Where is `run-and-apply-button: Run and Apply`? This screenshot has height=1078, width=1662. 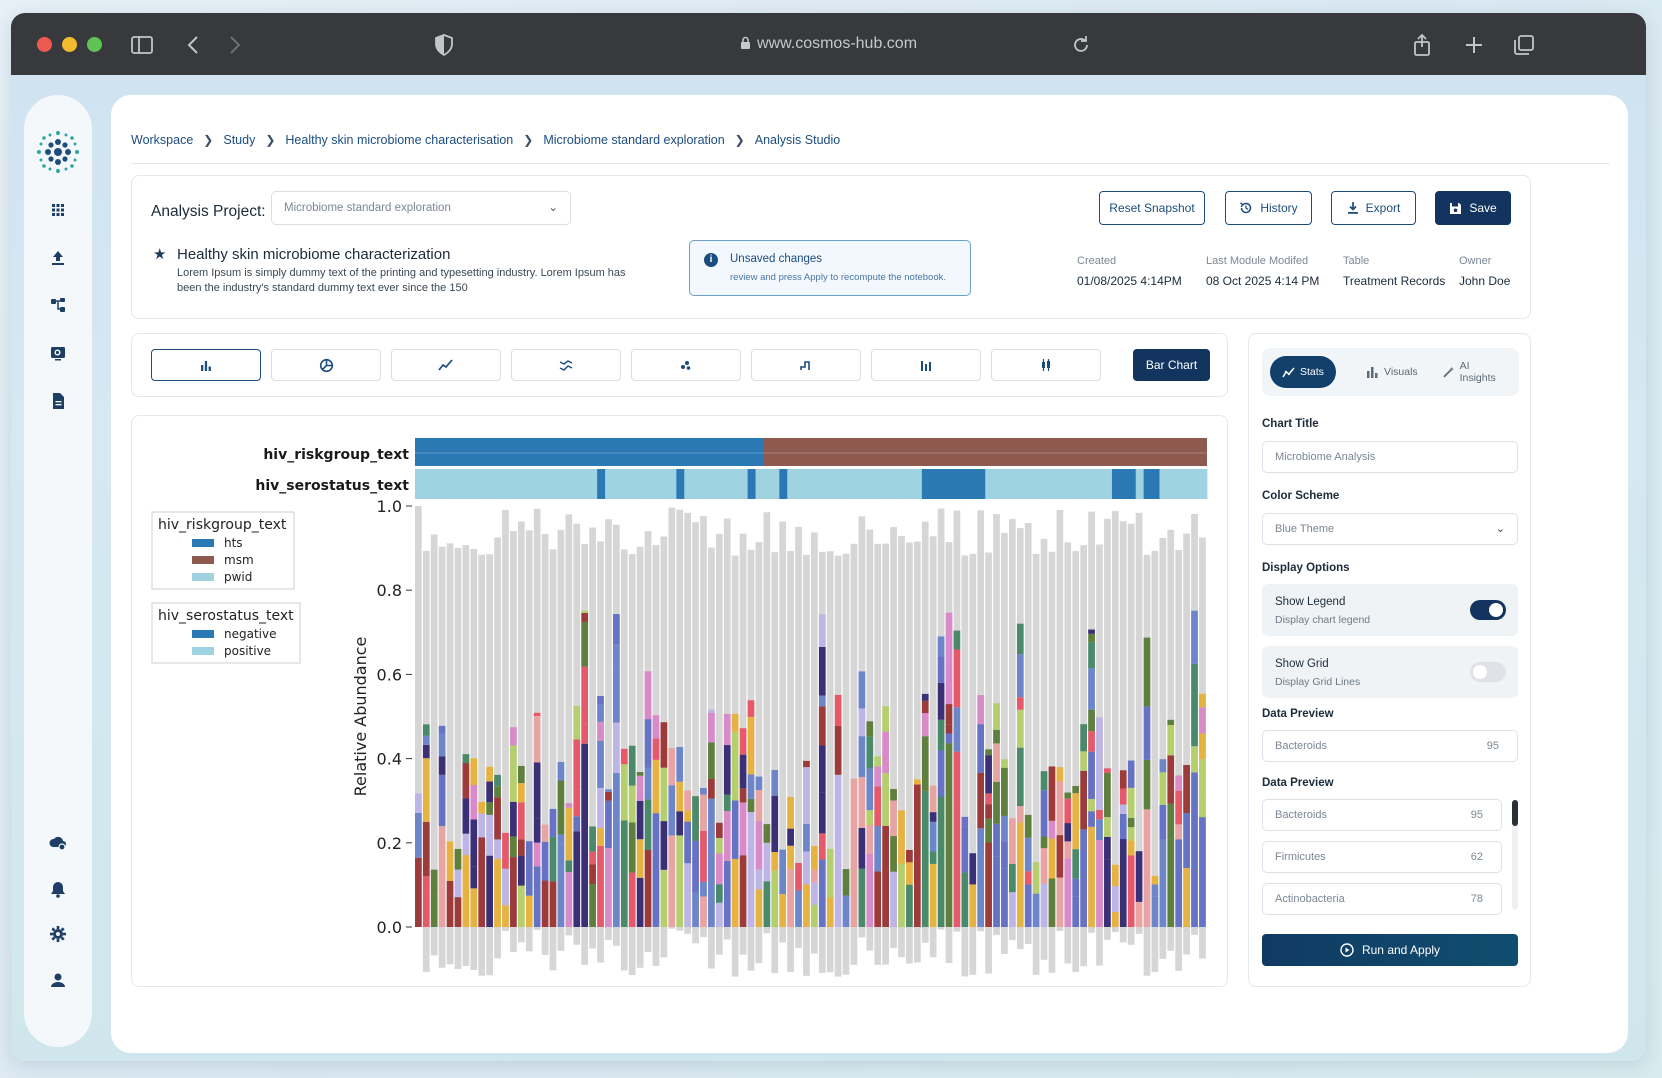 run-and-apply-button: Run and Apply is located at coordinates (1390, 950).